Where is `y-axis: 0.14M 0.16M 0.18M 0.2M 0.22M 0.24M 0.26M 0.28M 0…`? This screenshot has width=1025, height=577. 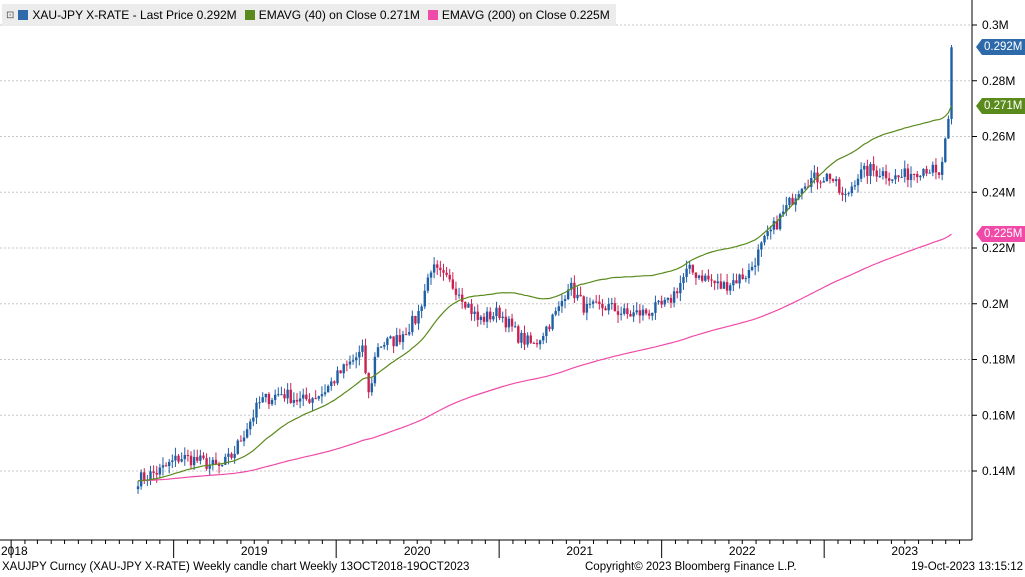 y-axis: 0.14M 0.16M 0.18M 0.2M 0.22M 0.24M 0.26M 0.28M 0… is located at coordinates (993, 270).